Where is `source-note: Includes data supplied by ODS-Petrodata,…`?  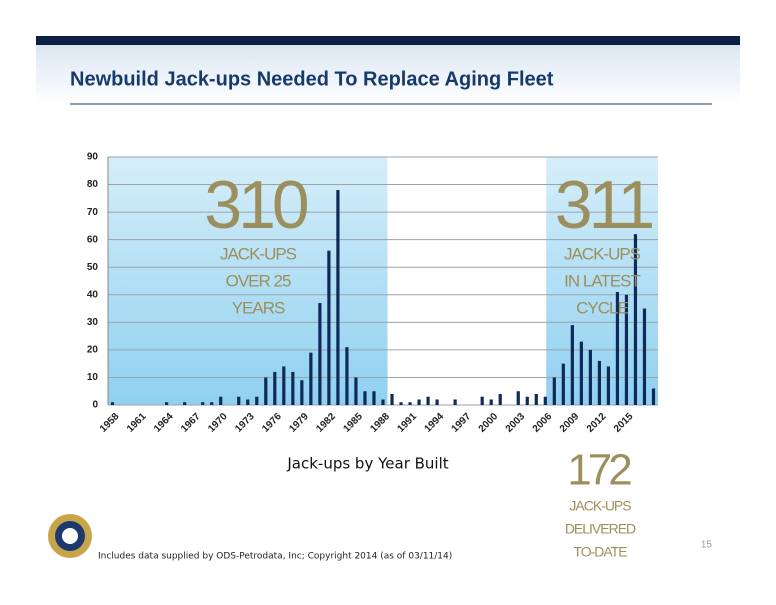
source-note: Includes data supplied by ODS-Petrodata,… is located at coordinates (275, 557).